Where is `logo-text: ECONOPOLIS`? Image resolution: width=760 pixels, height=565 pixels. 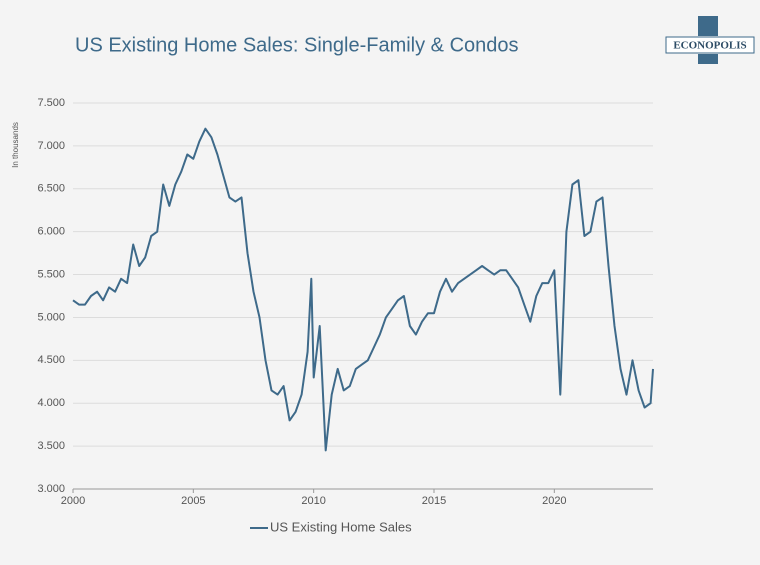
logo-text: ECONOPOLIS is located at coordinates (709, 46).